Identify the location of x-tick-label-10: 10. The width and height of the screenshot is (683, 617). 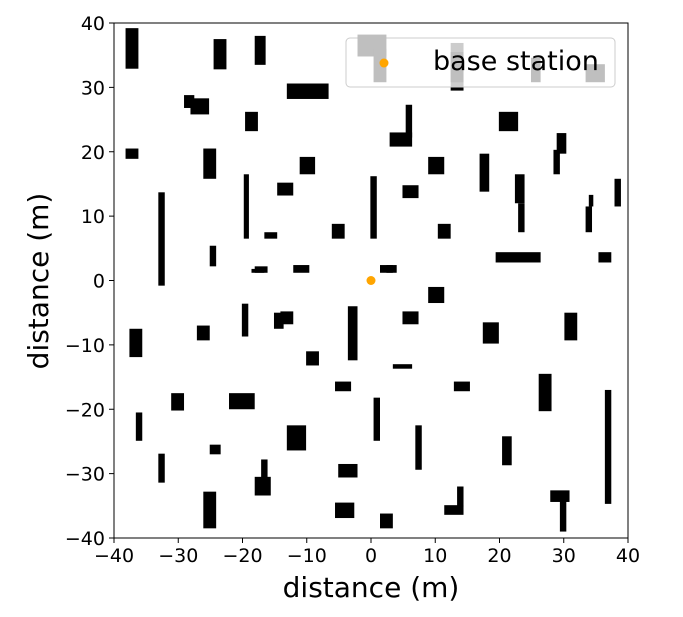
(435, 556).